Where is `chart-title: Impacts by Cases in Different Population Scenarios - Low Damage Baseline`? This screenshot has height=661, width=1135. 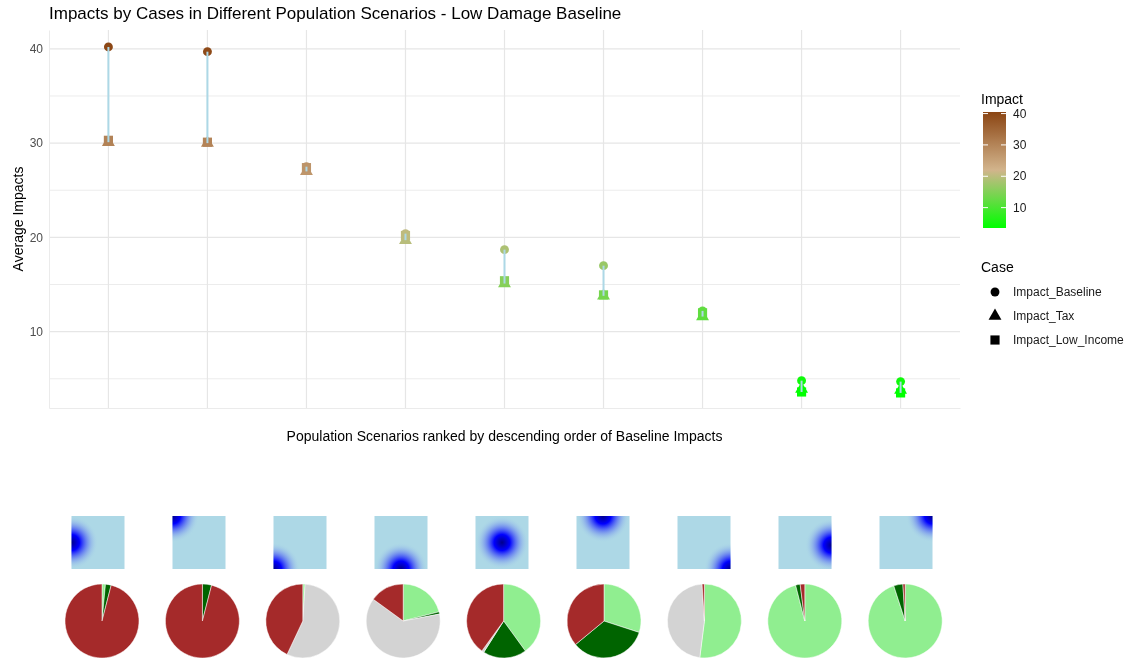
chart-title: Impacts by Cases in Different Population Scenarios - Low Damage Baseline is located at coordinates (335, 13).